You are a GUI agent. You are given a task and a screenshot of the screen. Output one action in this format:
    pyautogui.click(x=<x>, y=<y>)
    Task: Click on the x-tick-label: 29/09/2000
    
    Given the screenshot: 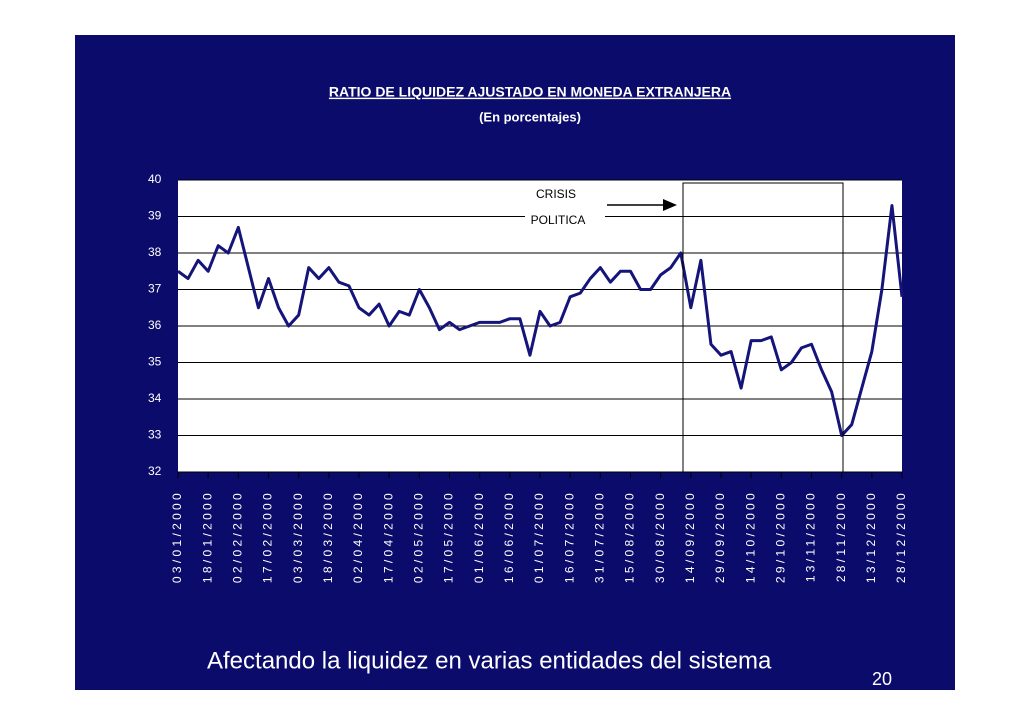 What is the action you would take?
    pyautogui.click(x=720, y=536)
    